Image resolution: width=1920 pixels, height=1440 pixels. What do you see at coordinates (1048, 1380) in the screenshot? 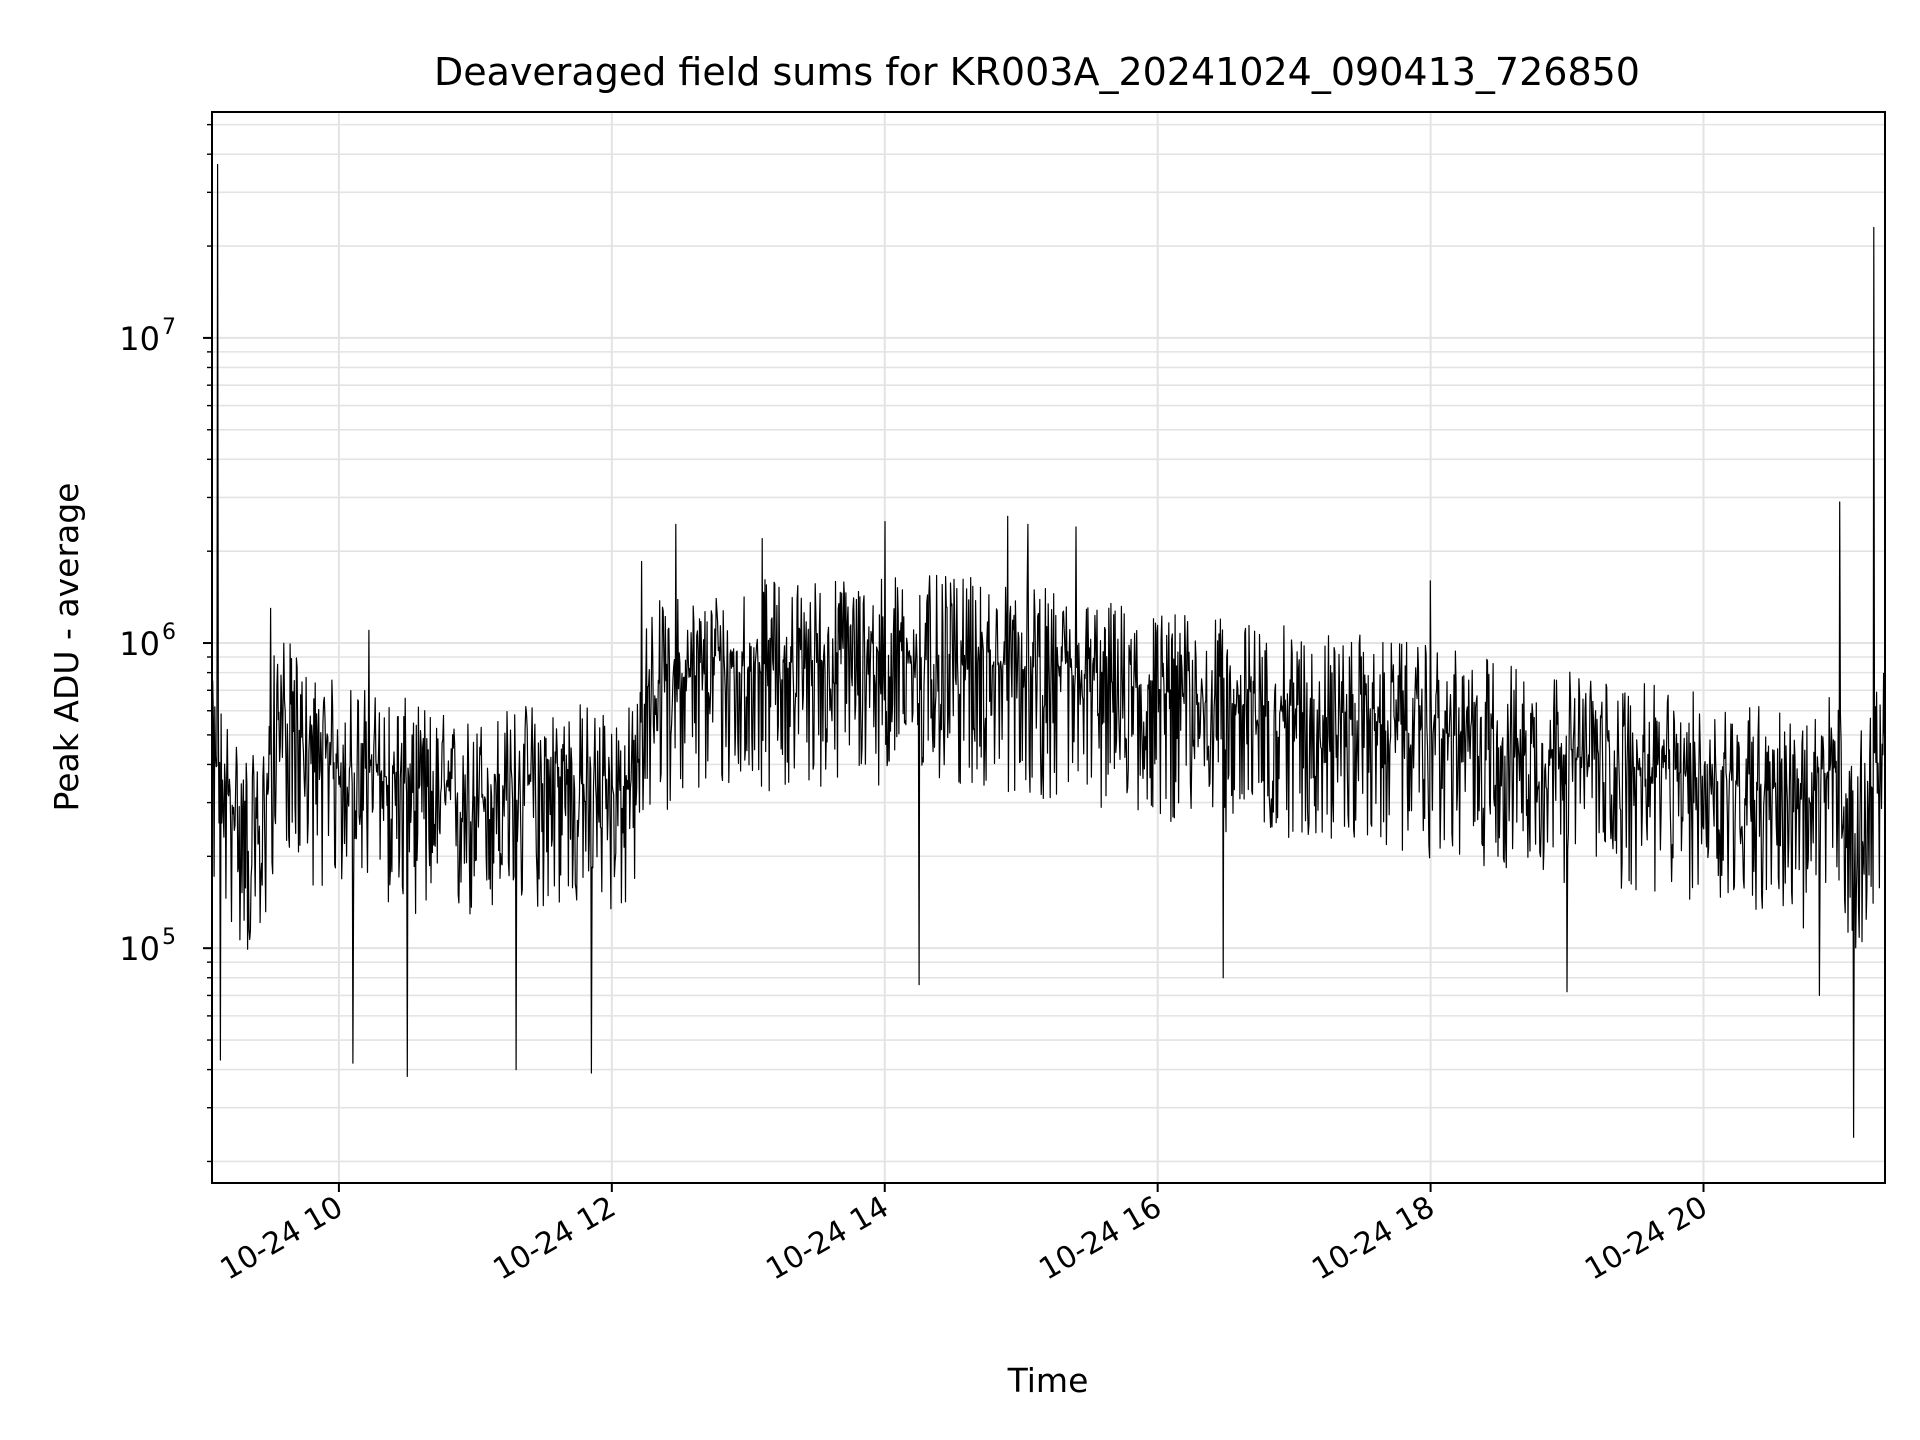
I see `x-axis-label: Time` at bounding box center [1048, 1380].